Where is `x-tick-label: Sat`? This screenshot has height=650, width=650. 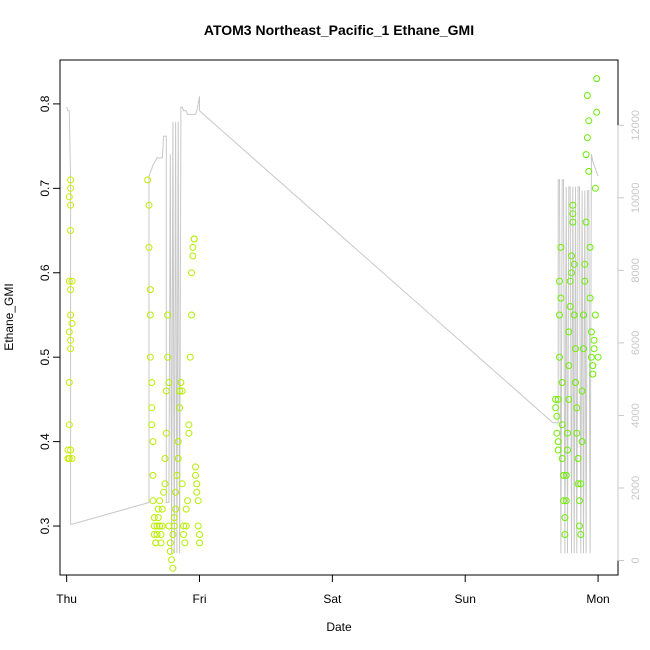
x-tick-label: Sat is located at coordinates (332, 599).